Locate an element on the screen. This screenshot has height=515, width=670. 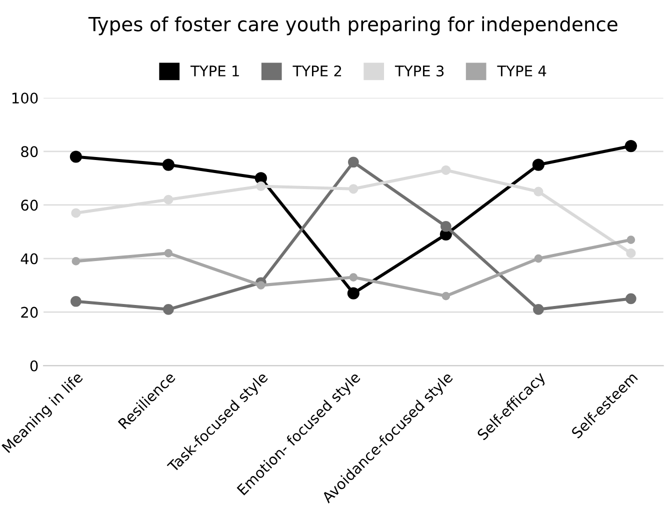
chart-title: Types of foster care youth preparing for independence is located at coordinates (353, 26).